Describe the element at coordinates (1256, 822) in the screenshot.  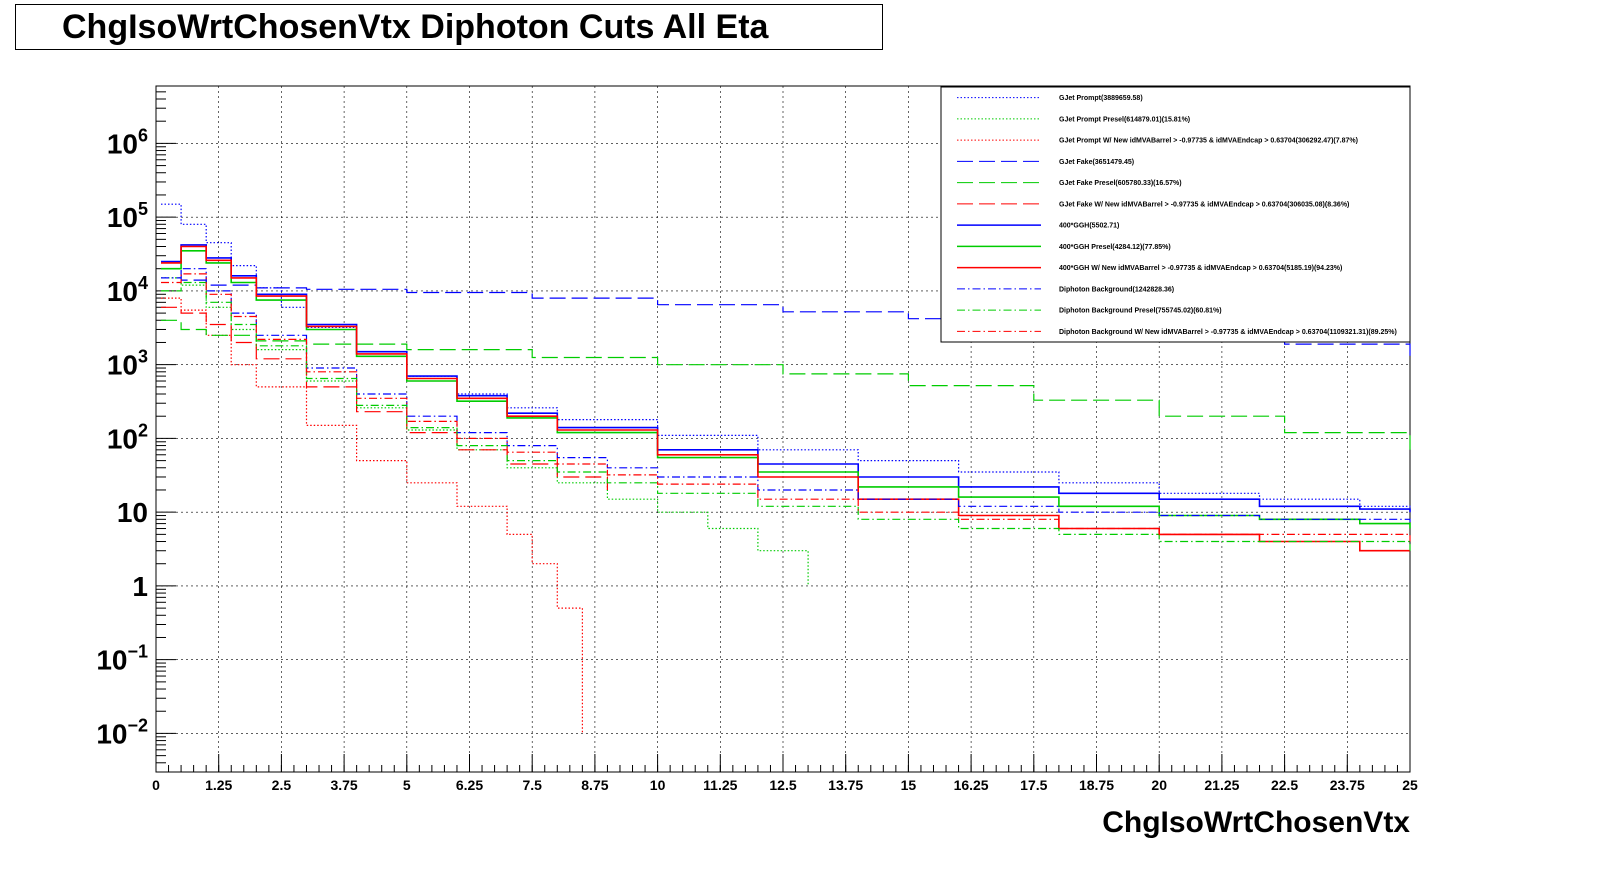
I see `x-axis-label: ChgIsoWrtChosenVtx` at that location.